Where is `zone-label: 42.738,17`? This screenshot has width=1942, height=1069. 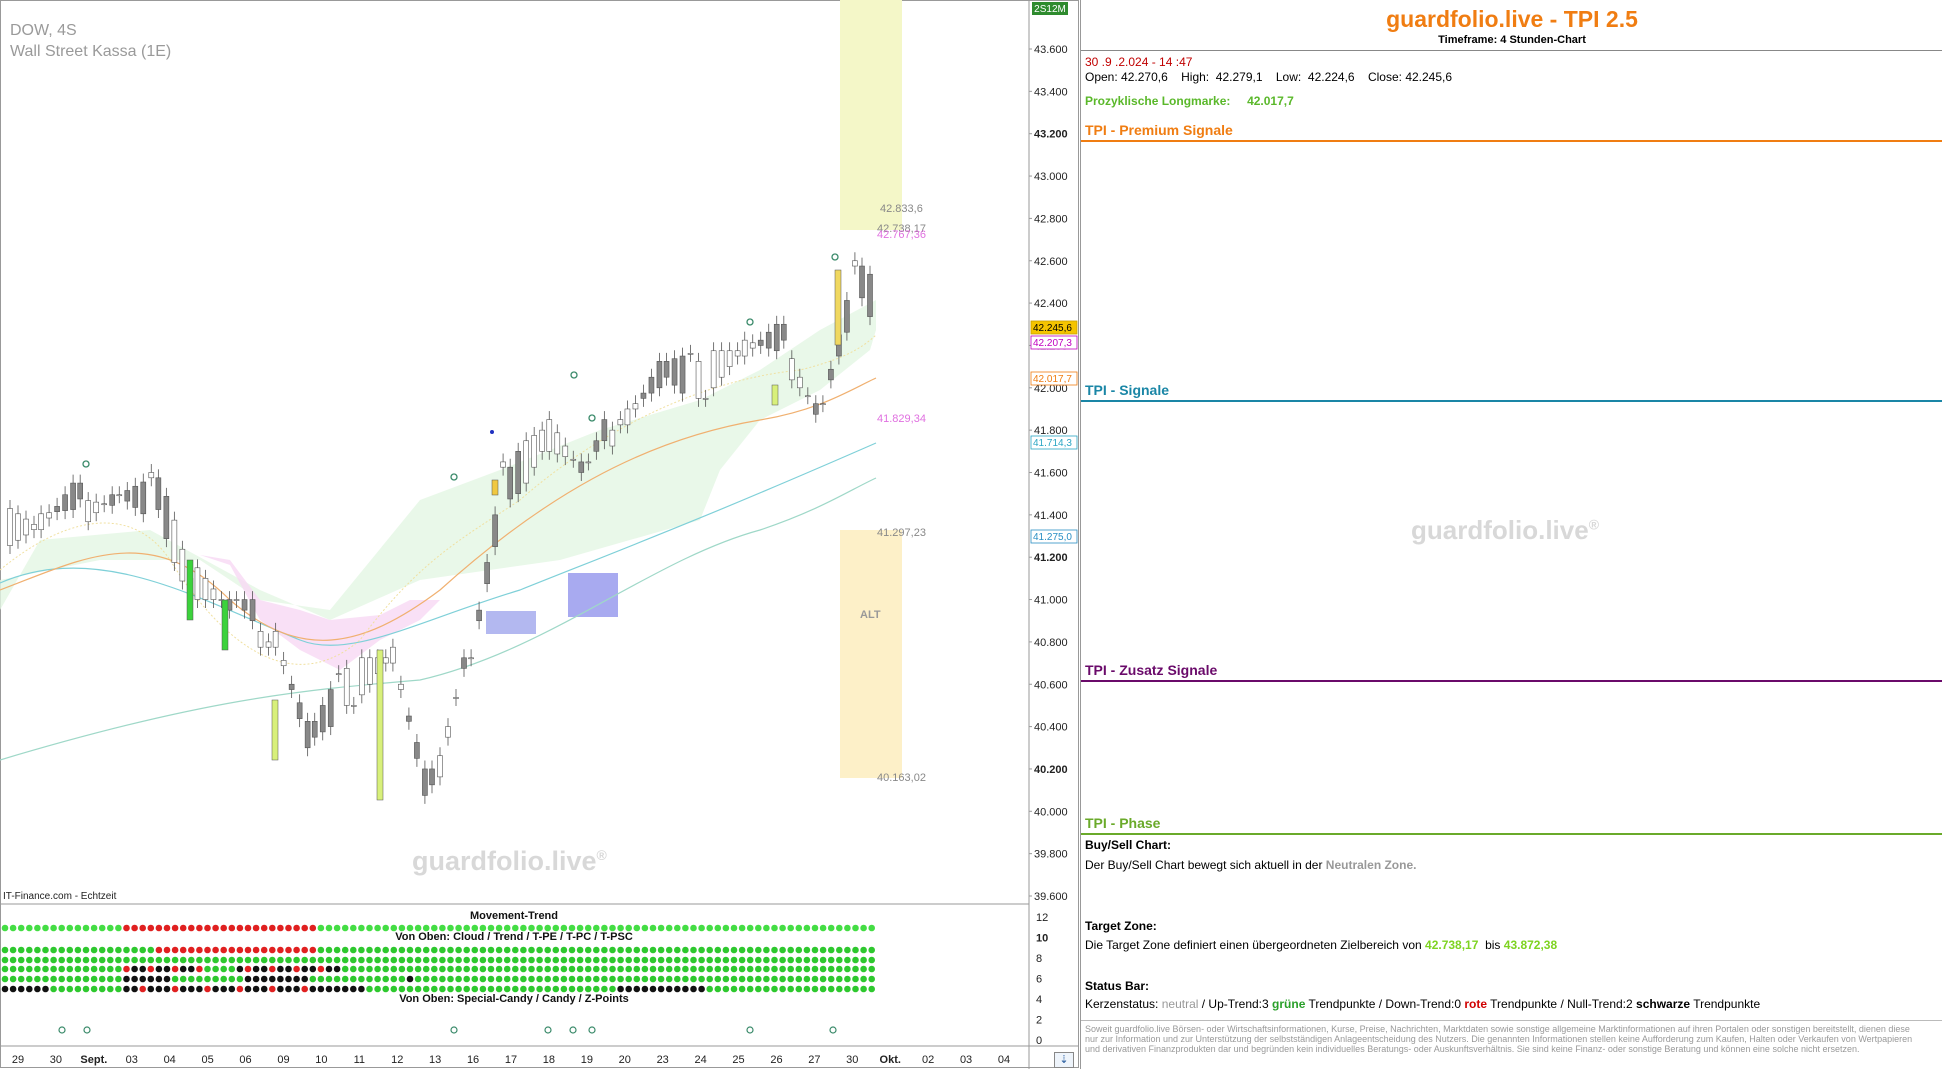 zone-label: 42.738,17 is located at coordinates (901, 229).